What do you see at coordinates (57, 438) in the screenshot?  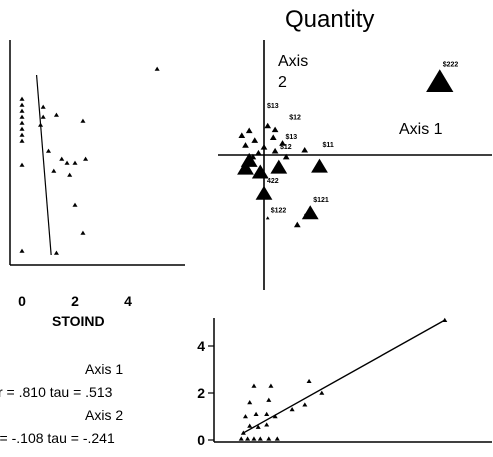 I see `axis2-stat-values: r = -.108 tau = -.241` at bounding box center [57, 438].